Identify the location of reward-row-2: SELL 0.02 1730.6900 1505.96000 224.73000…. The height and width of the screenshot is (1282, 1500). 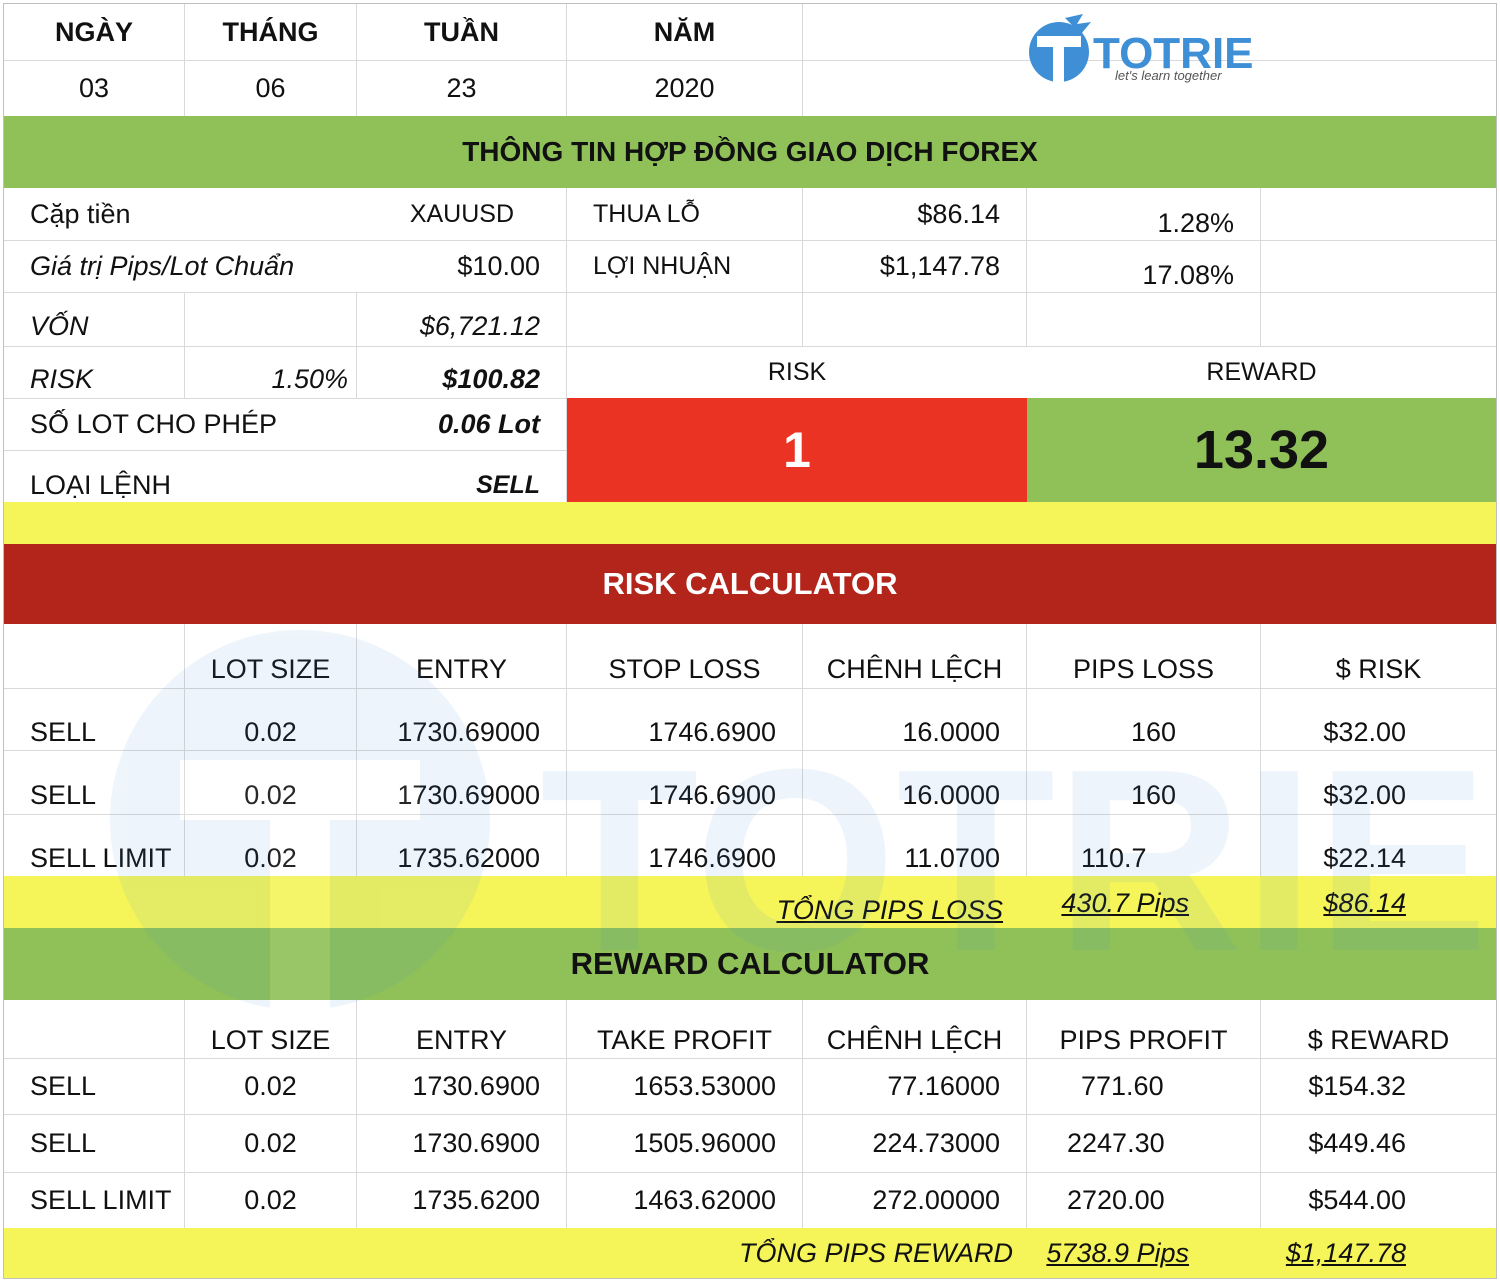
(750, 1143).